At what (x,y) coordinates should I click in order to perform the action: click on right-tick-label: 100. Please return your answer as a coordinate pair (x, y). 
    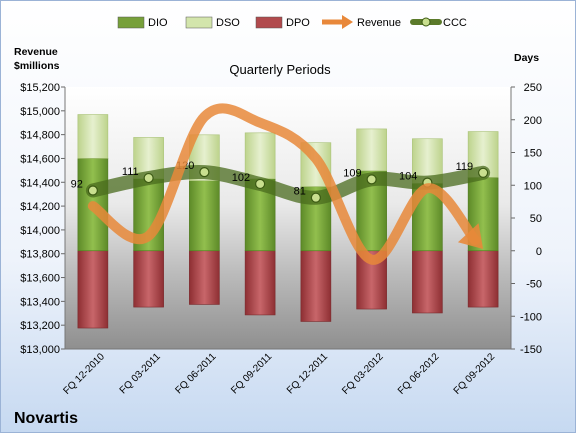
    Looking at the image, I should click on (533, 186).